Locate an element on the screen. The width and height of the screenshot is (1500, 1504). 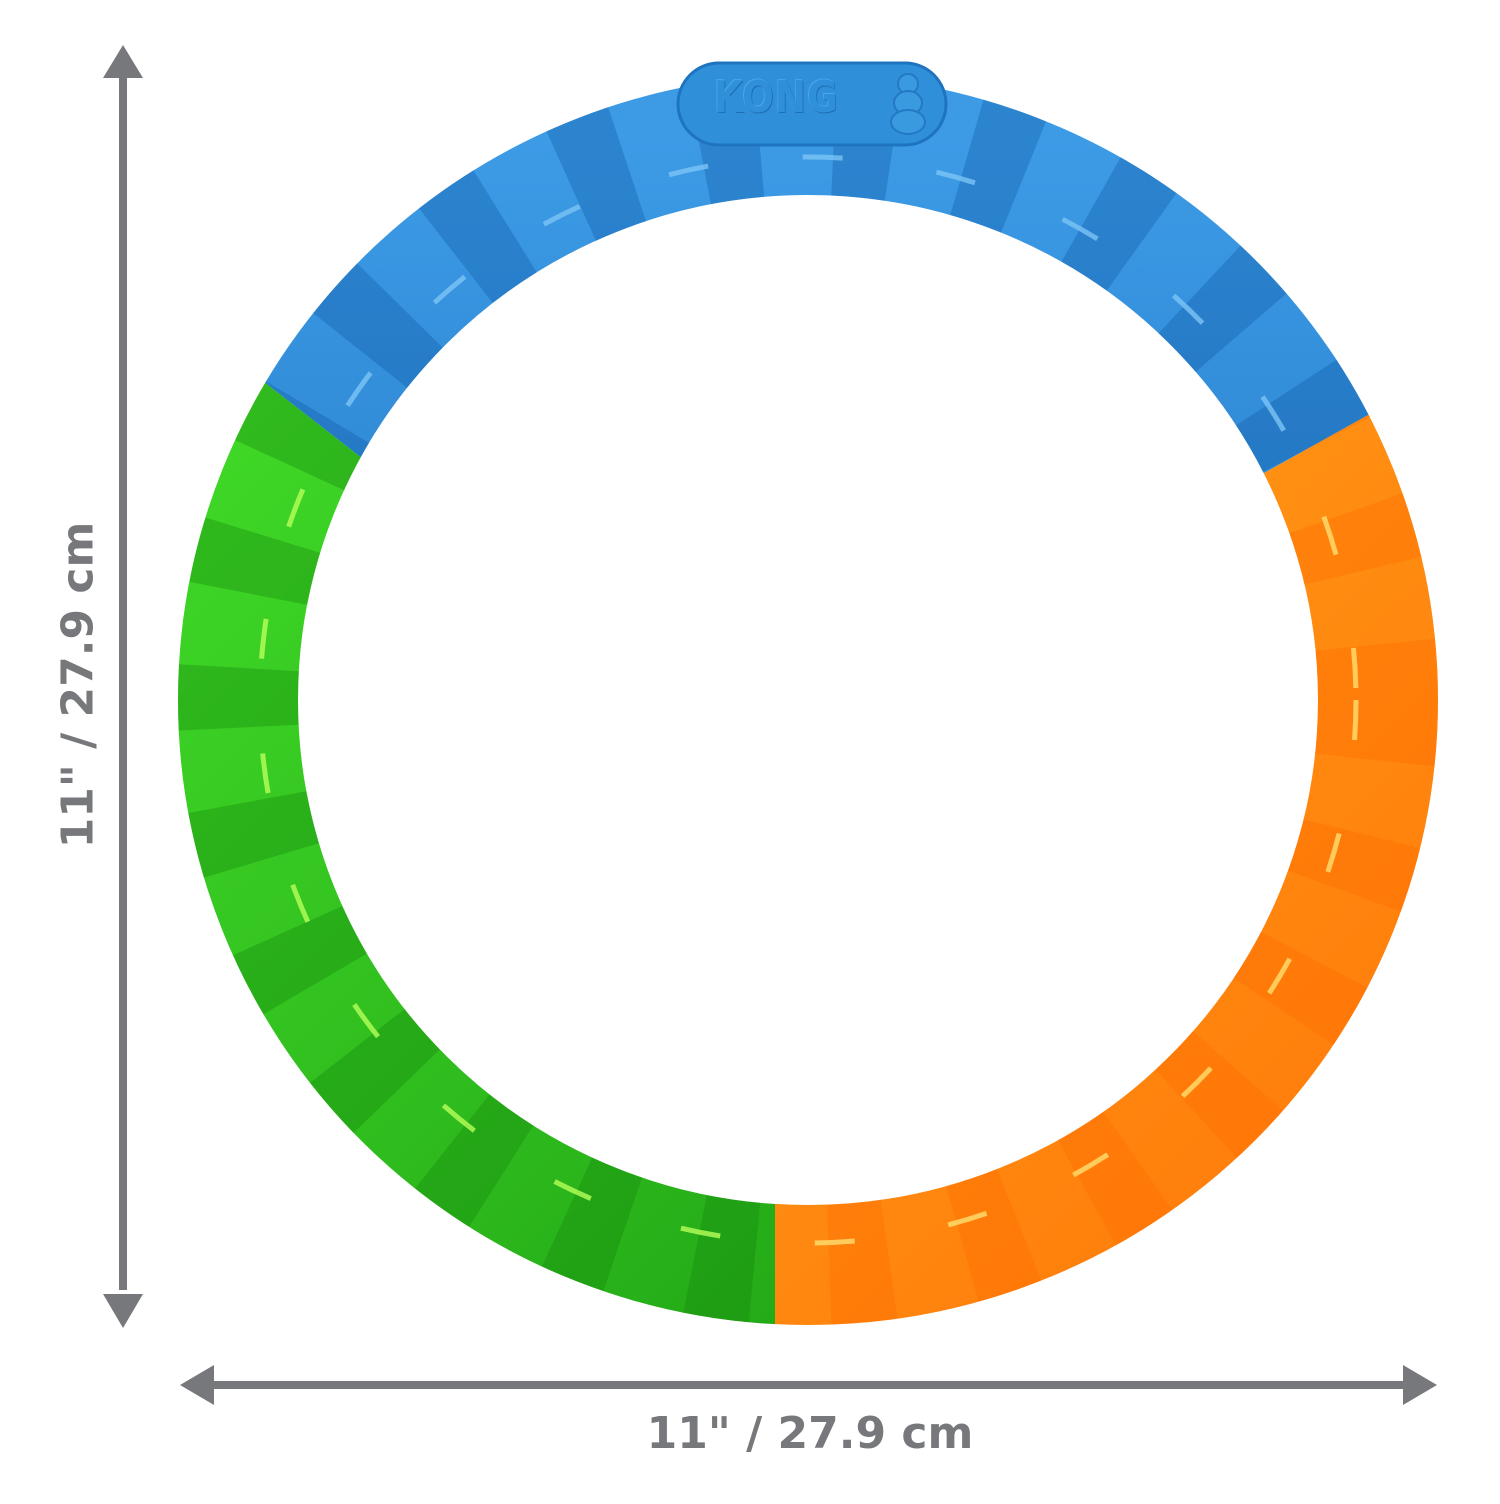
height-dimension-arrow is located at coordinates (123, 686).